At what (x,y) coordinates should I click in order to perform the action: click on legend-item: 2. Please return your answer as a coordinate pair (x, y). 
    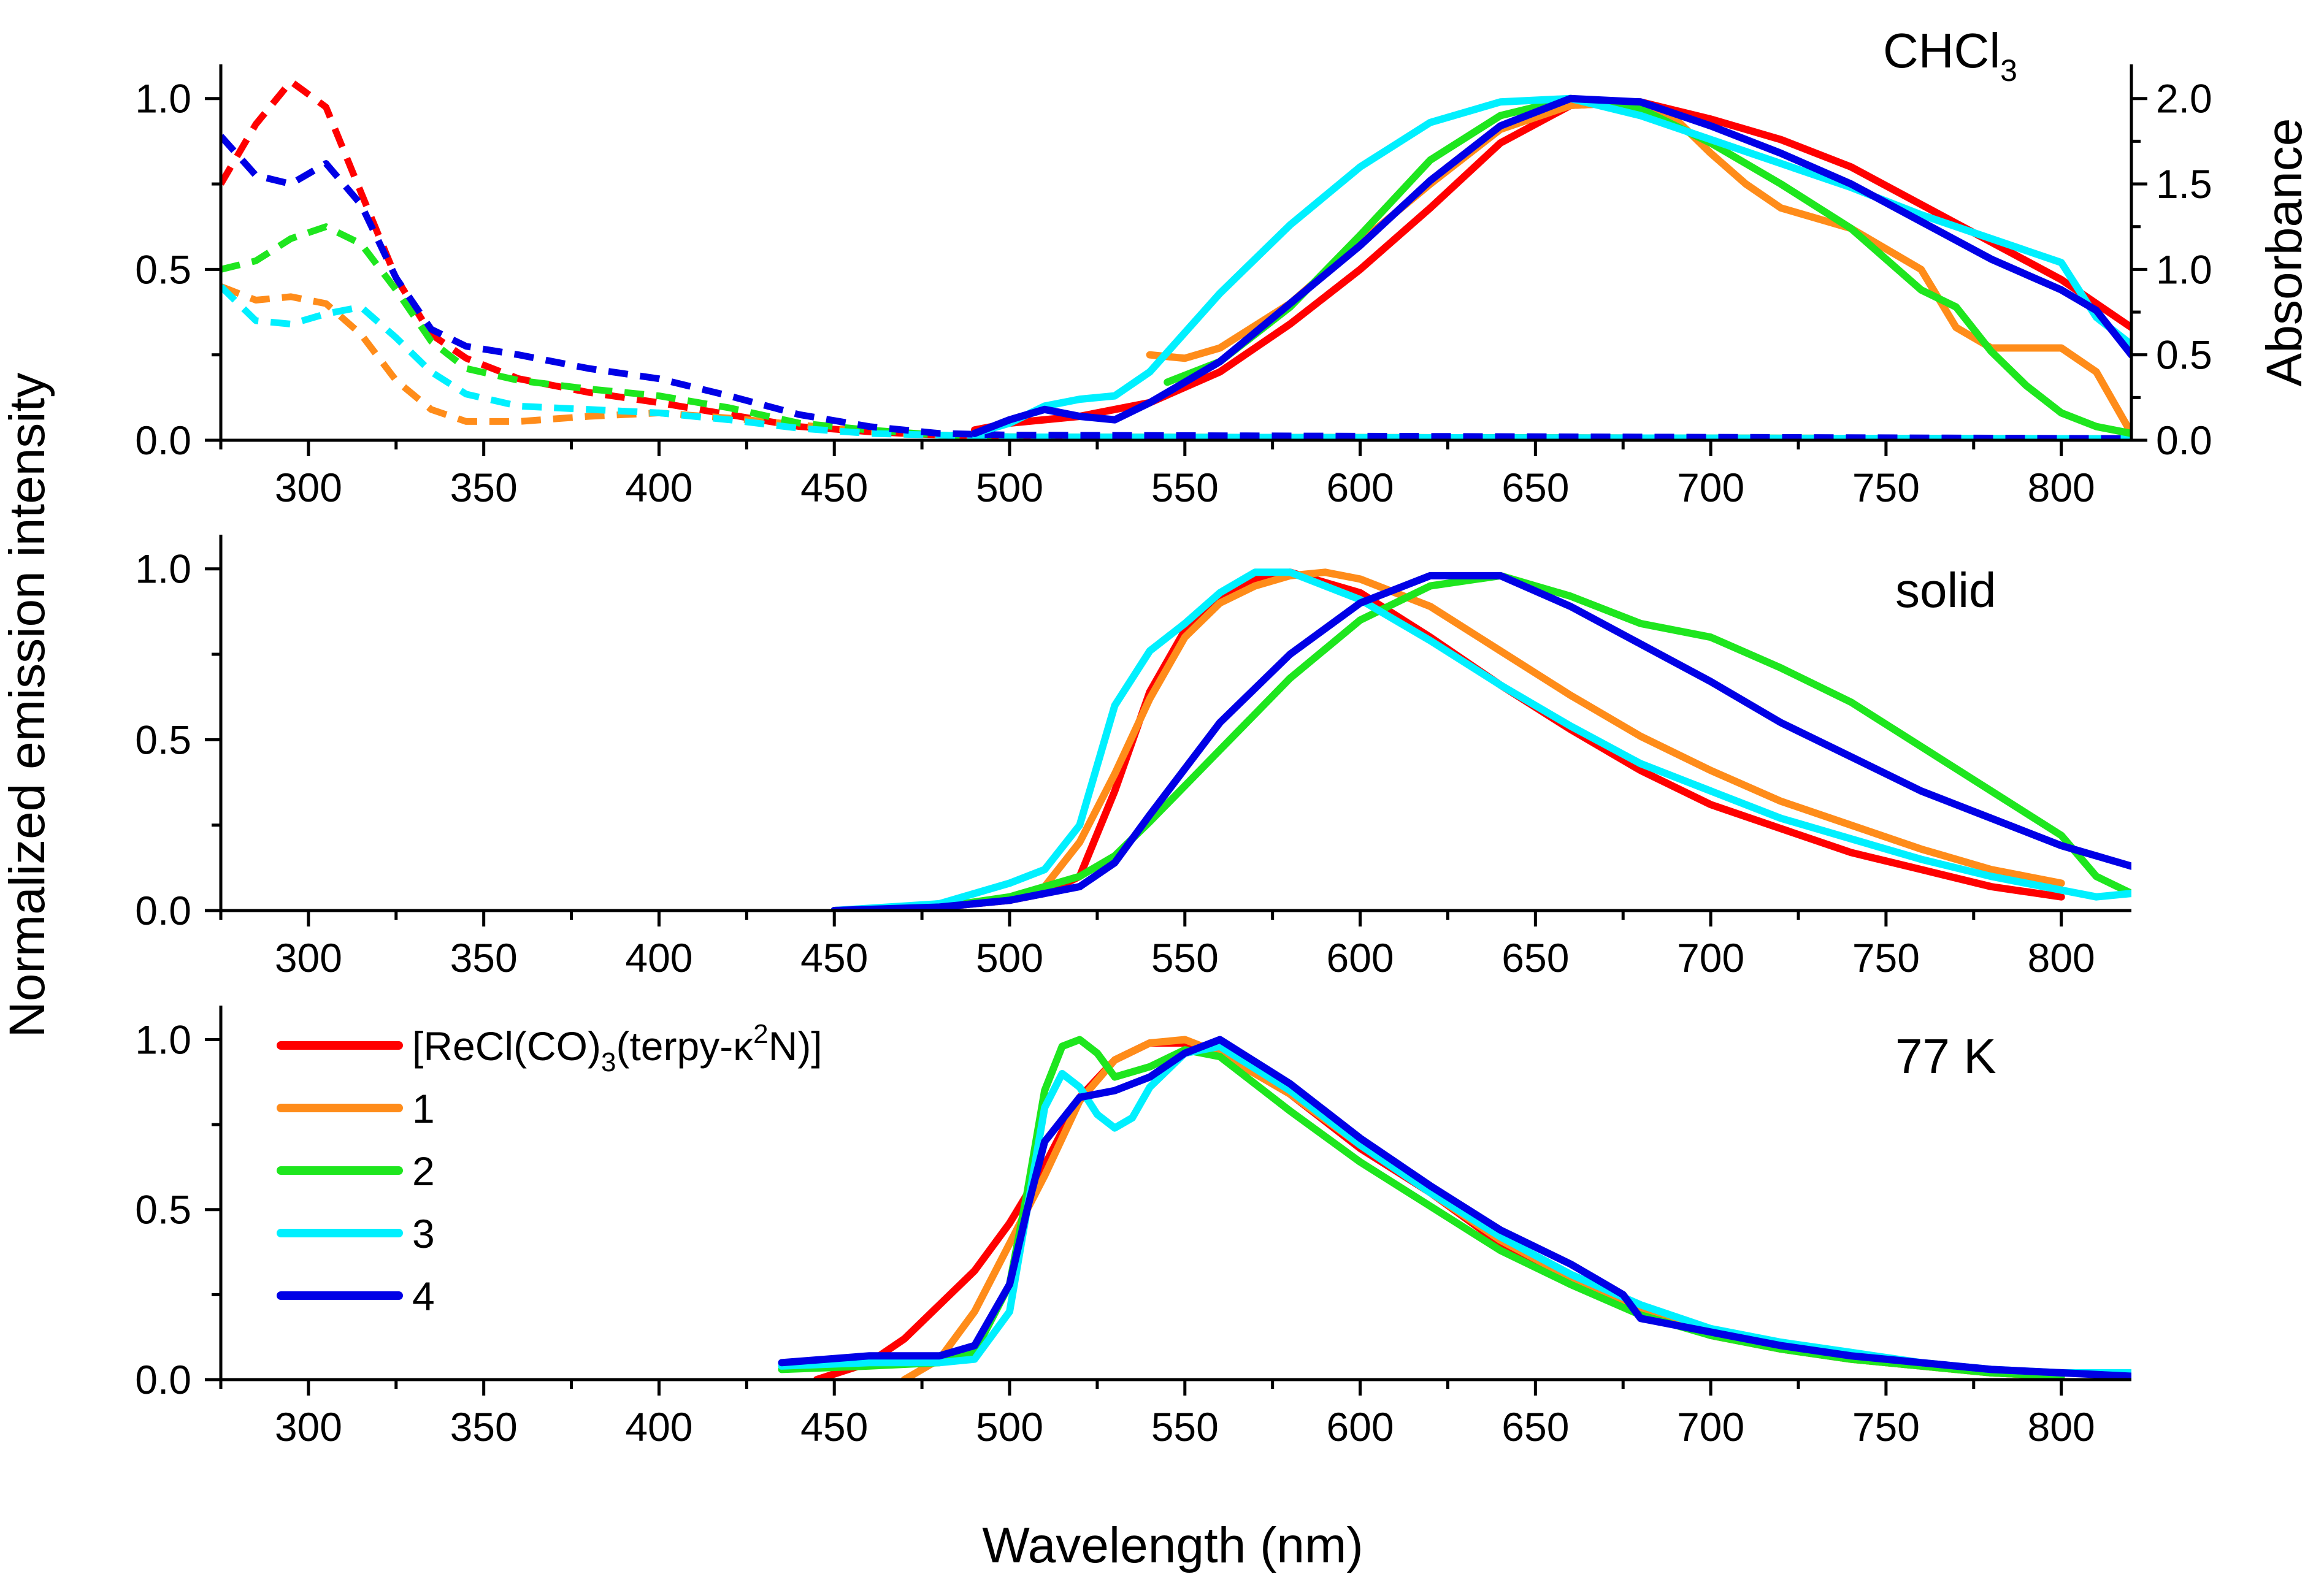
    Looking at the image, I should click on (356, 1171).